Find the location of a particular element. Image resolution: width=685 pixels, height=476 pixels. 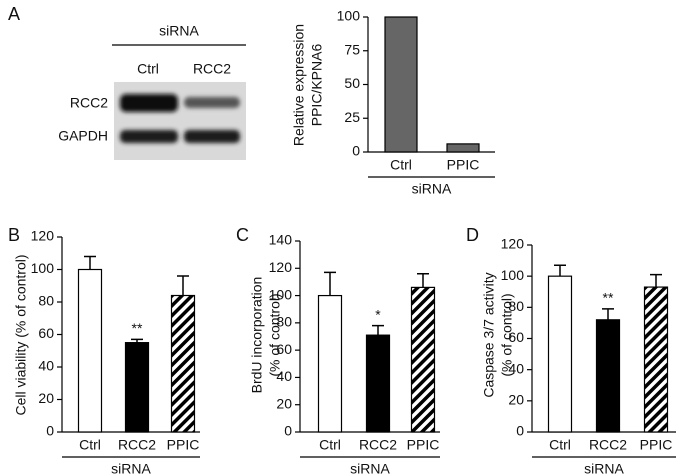

y-tick-label: 140 is located at coordinates (281, 240).